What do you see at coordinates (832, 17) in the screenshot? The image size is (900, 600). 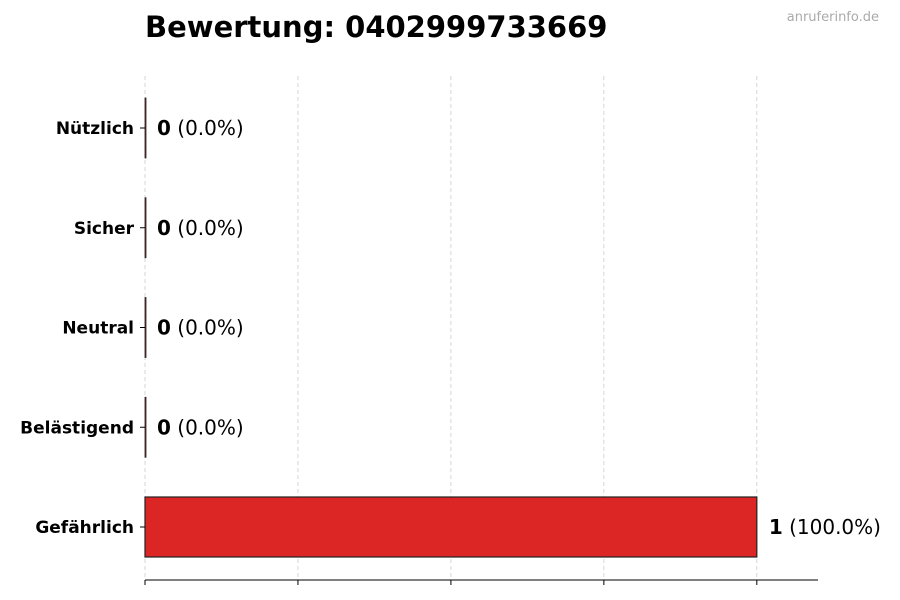 I see `watermark: anruferinfo.de` at bounding box center [832, 17].